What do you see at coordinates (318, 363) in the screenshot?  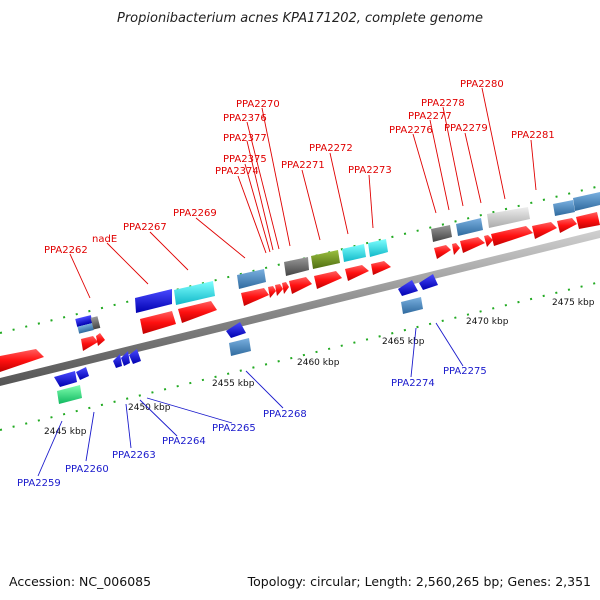 I see `scale-label: 2460 kbp` at bounding box center [318, 363].